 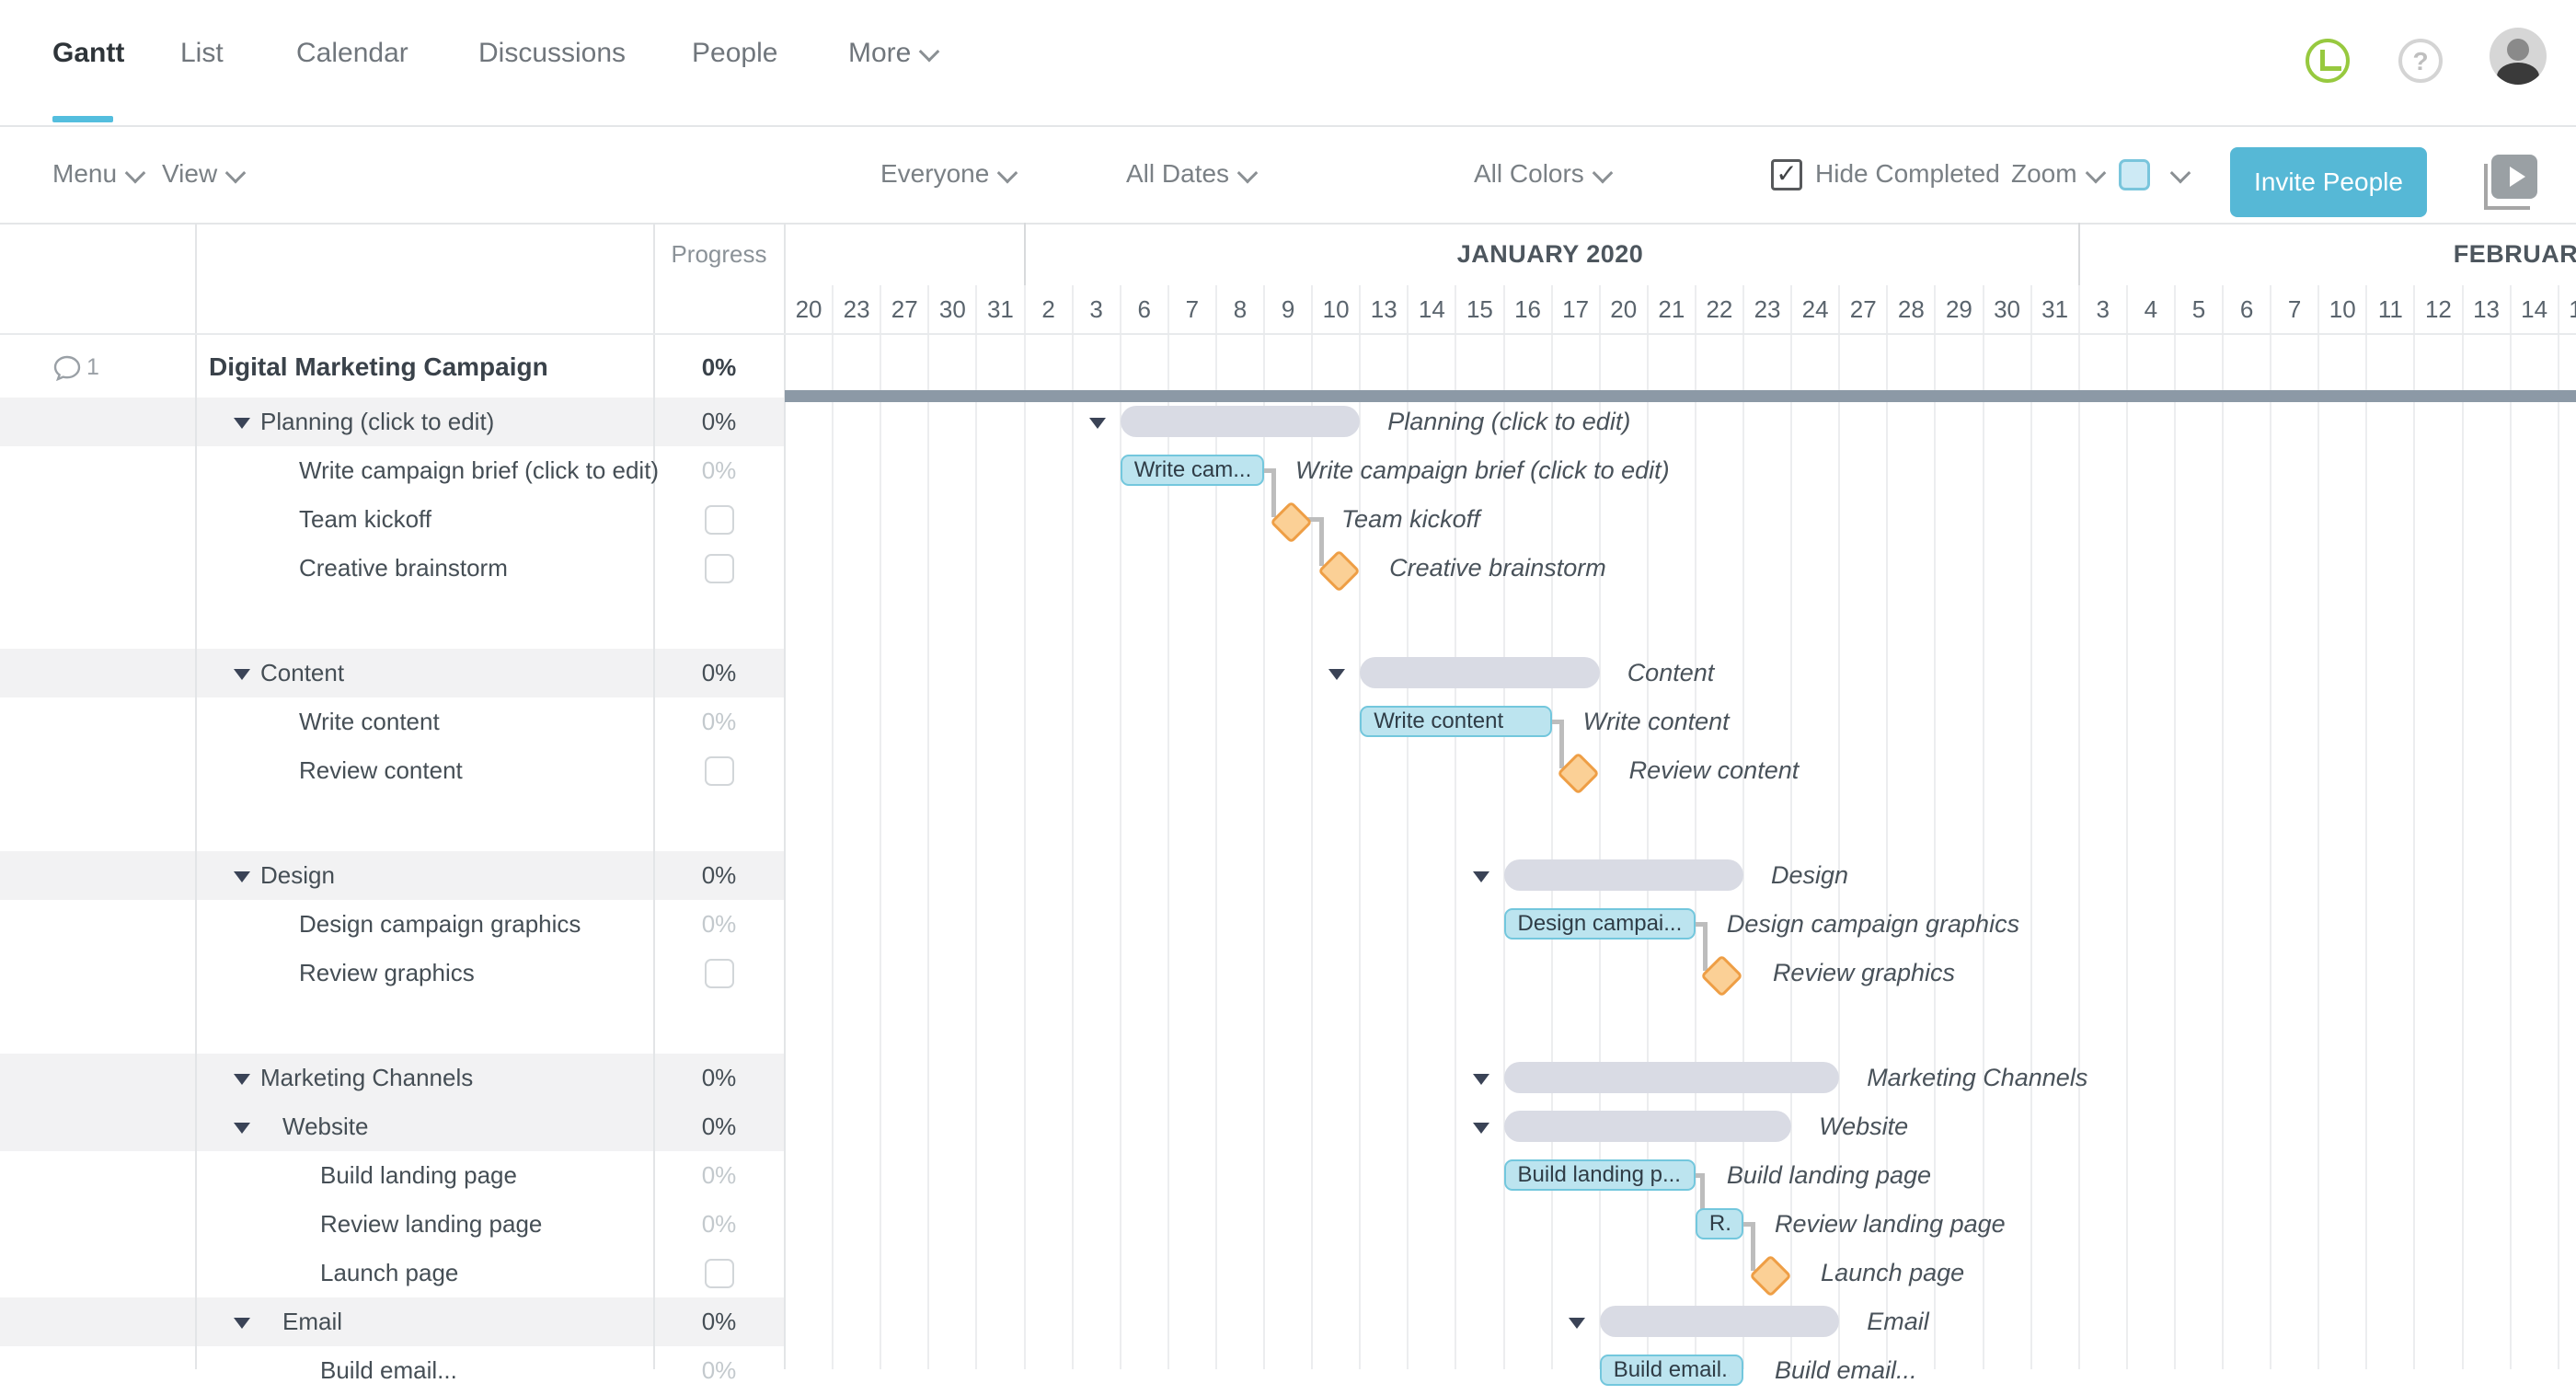 What do you see at coordinates (1719, 1223) in the screenshot?
I see `task-bar-review-landing: R..` at bounding box center [1719, 1223].